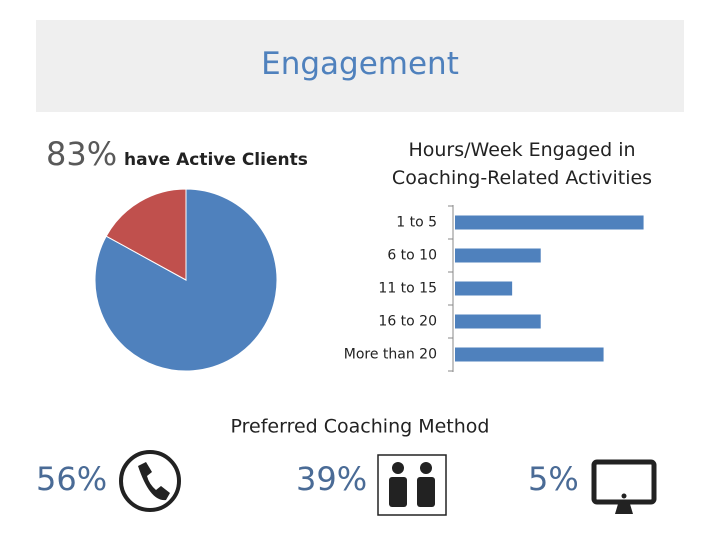 Image resolution: width=720 pixels, height=540 pixels. I want to click on method-value: 5%, so click(553, 479).